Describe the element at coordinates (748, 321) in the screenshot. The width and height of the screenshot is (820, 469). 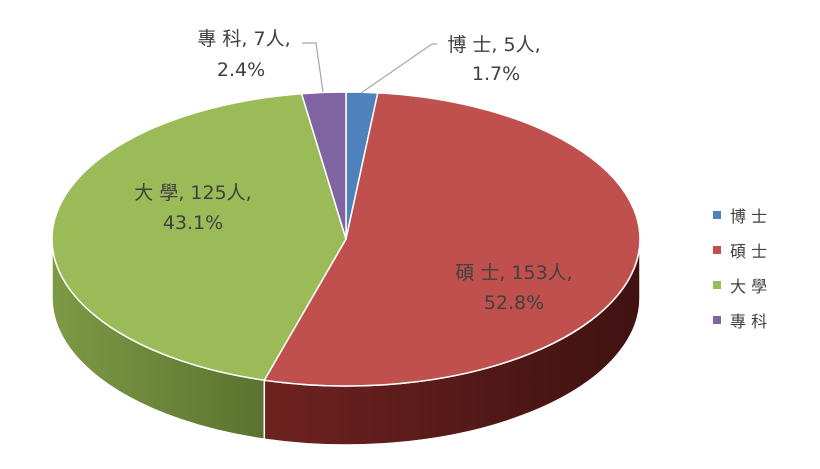
I see `legend-label-zhuanke: 專 科` at that location.